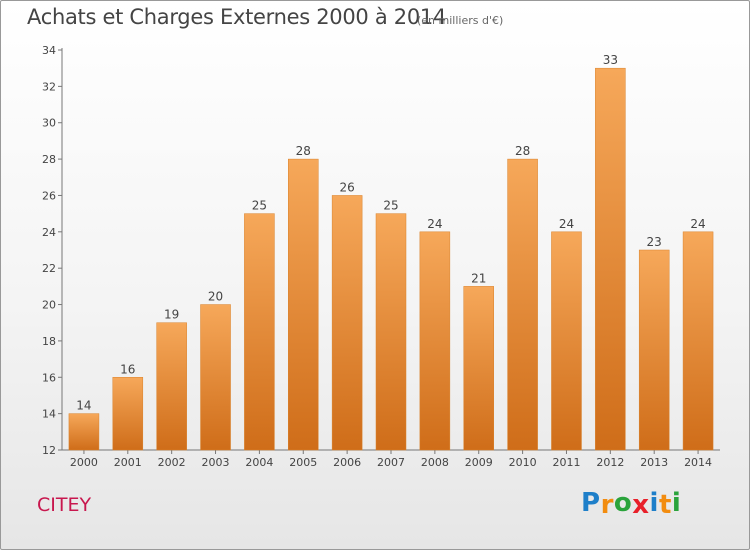 This screenshot has height=550, width=750. What do you see at coordinates (303, 304) in the screenshot?
I see `bar-2005` at bounding box center [303, 304].